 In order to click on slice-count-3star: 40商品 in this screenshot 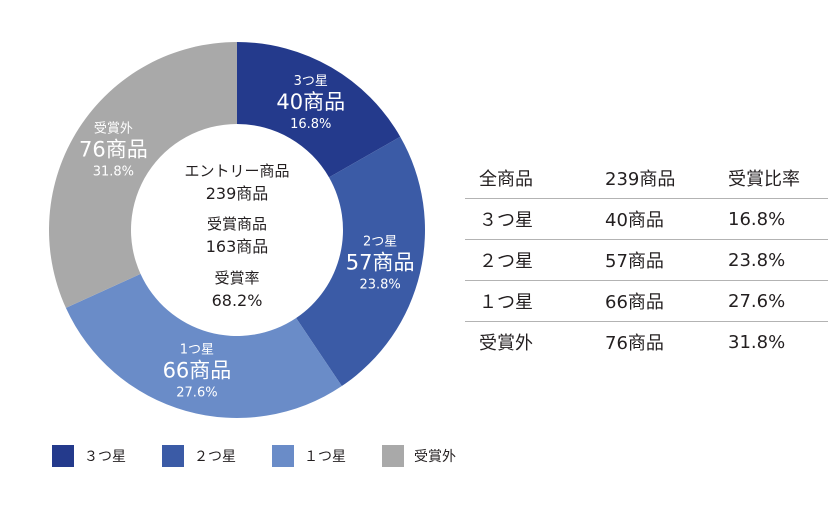, I will do `click(310, 102)`.